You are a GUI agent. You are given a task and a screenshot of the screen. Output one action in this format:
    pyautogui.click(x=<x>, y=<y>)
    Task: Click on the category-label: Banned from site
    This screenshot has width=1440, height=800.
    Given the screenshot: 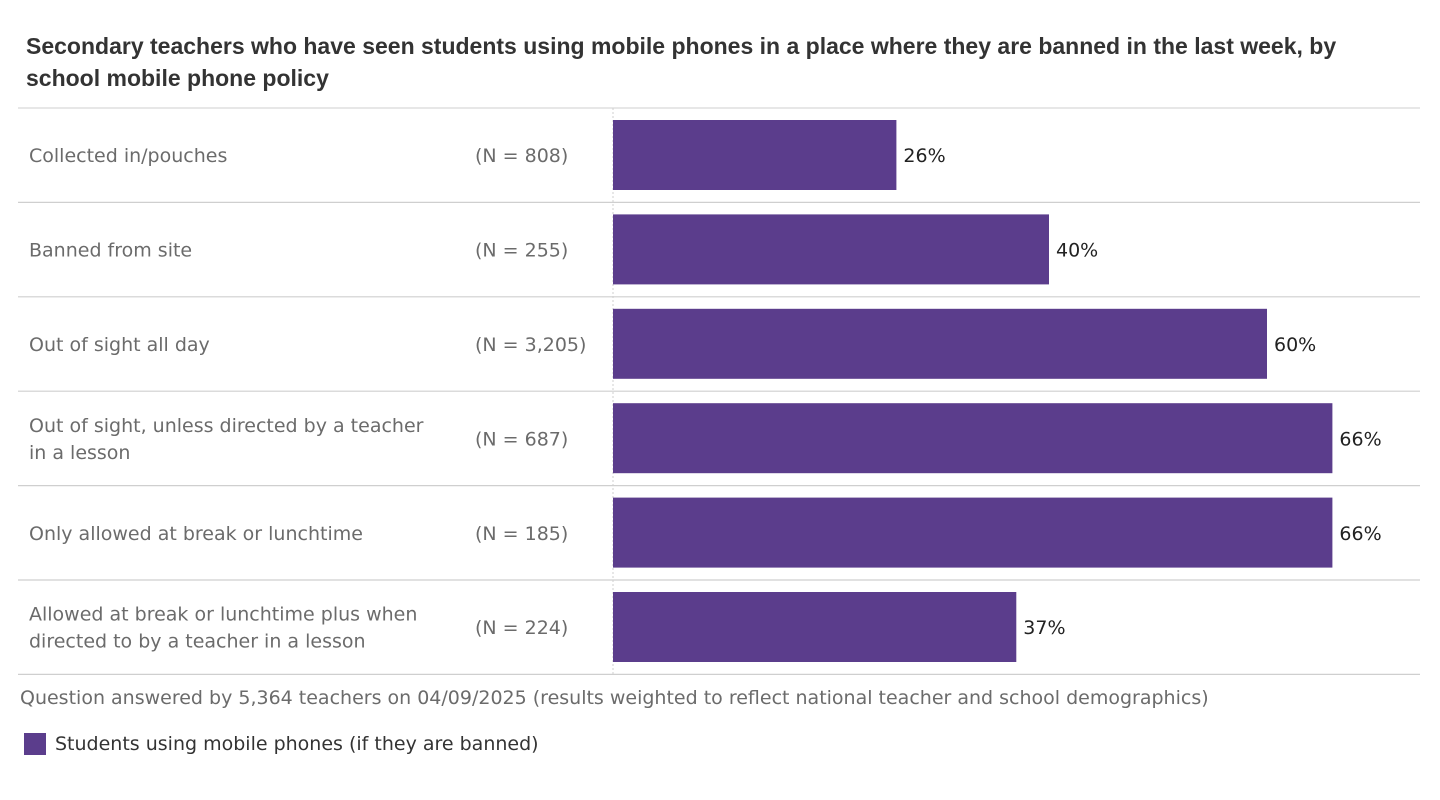 What is the action you would take?
    pyautogui.click(x=110, y=251)
    